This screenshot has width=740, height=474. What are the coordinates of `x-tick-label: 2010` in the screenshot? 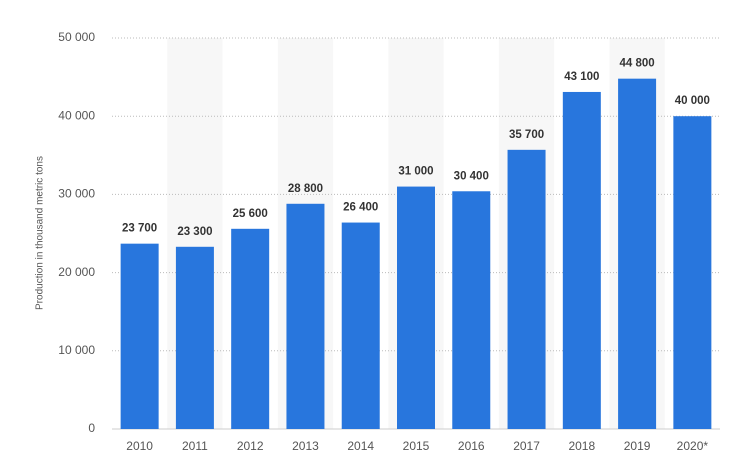 It's located at (139, 446).